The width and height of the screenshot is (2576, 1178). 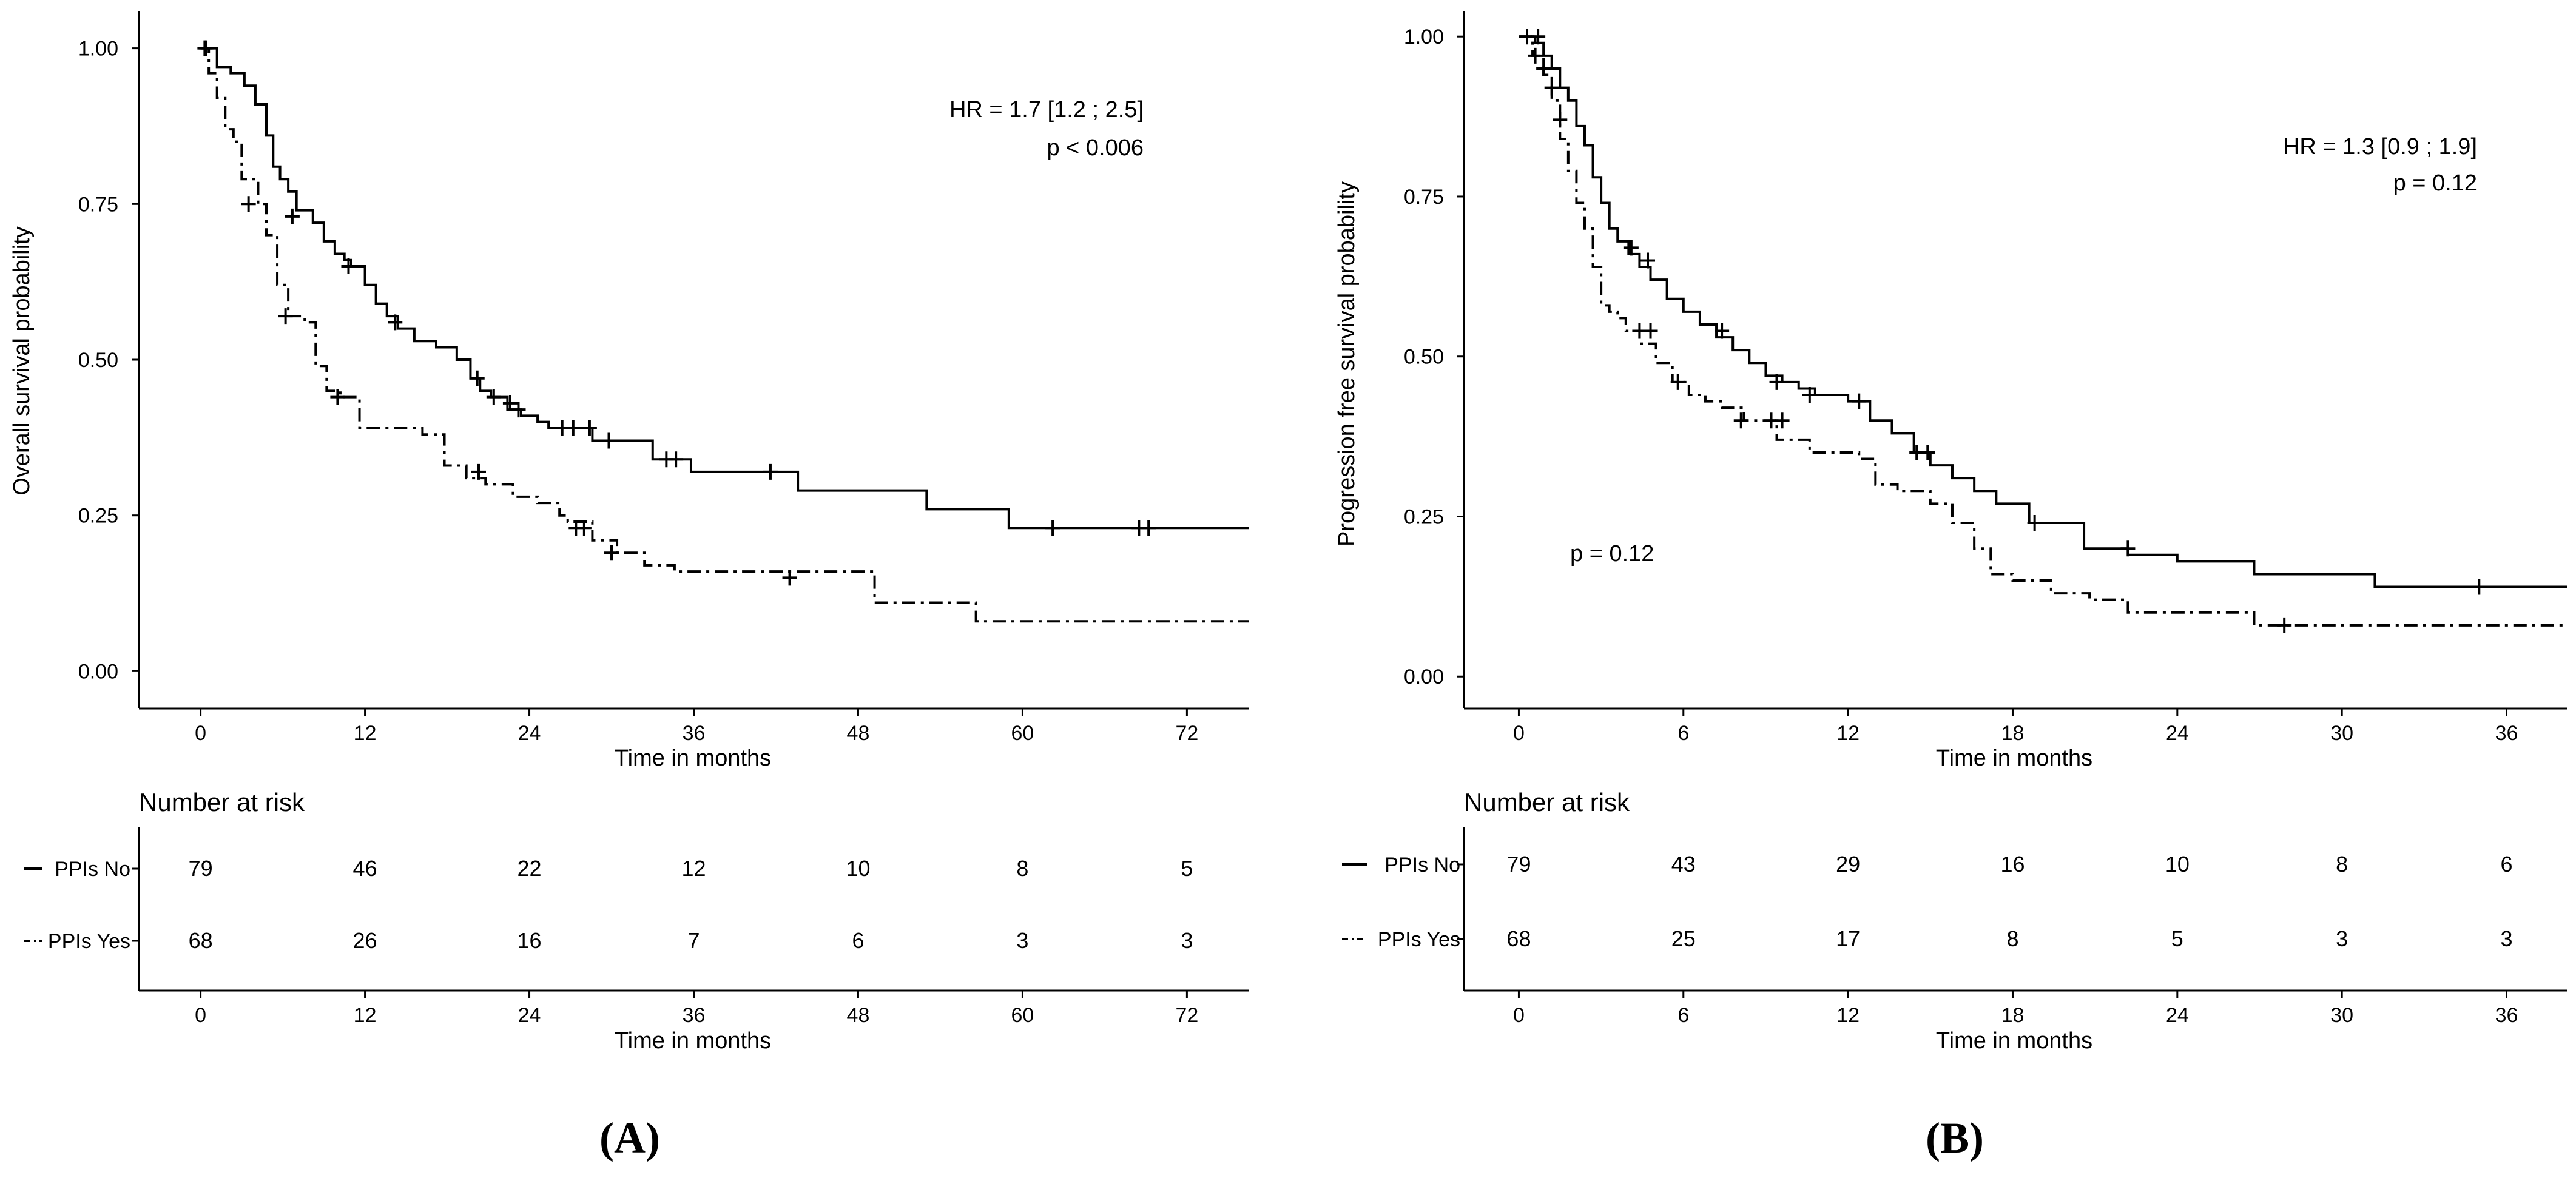 What do you see at coordinates (22, 361) in the screenshot?
I see `panel-a-y-axis-label: Overall survival probability` at bounding box center [22, 361].